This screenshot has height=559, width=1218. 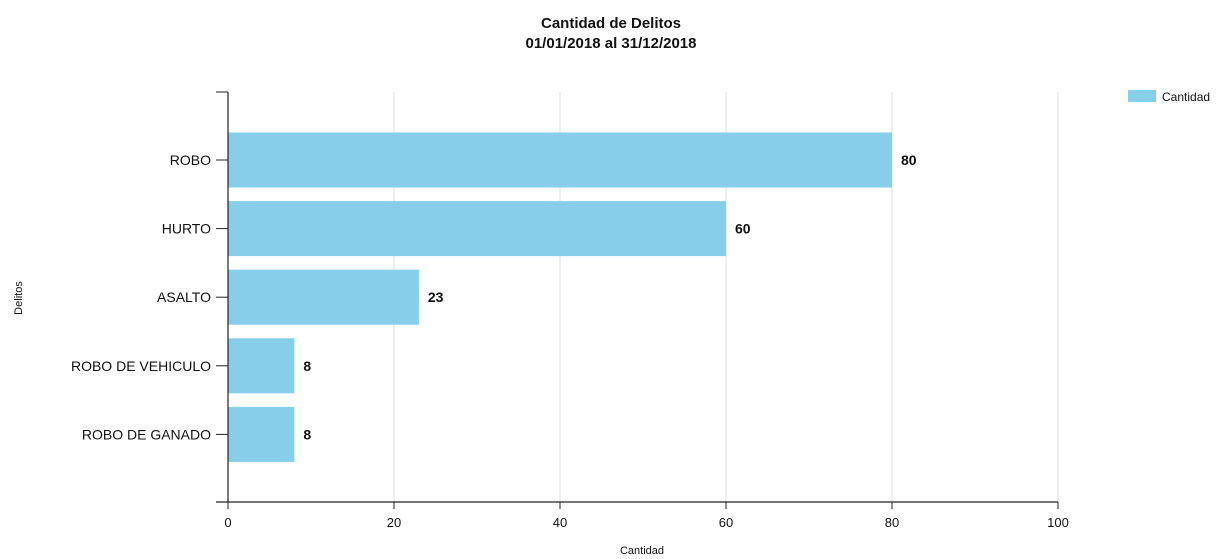 What do you see at coordinates (892, 522) in the screenshot?
I see `x-tick-label: 80` at bounding box center [892, 522].